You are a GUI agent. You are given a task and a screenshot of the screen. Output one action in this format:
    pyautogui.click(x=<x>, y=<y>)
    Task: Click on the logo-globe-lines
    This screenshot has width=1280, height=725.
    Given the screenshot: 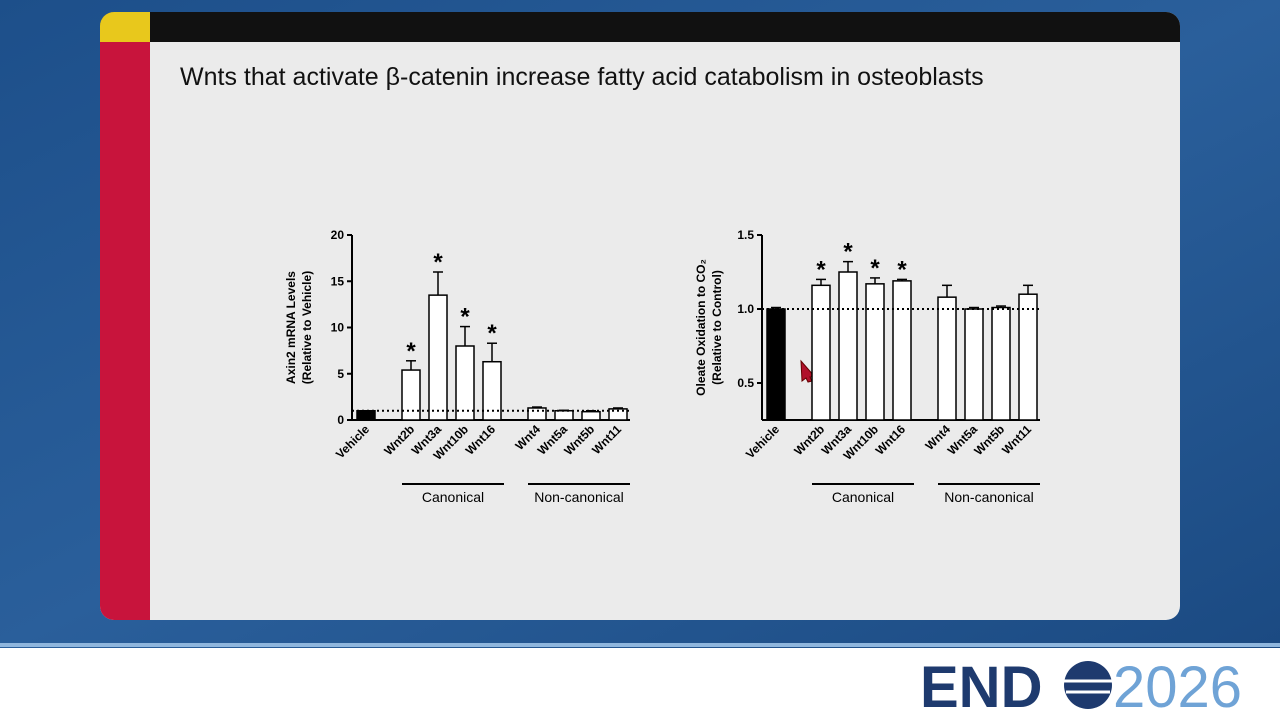 What is the action you would take?
    pyautogui.click(x=1088, y=686)
    